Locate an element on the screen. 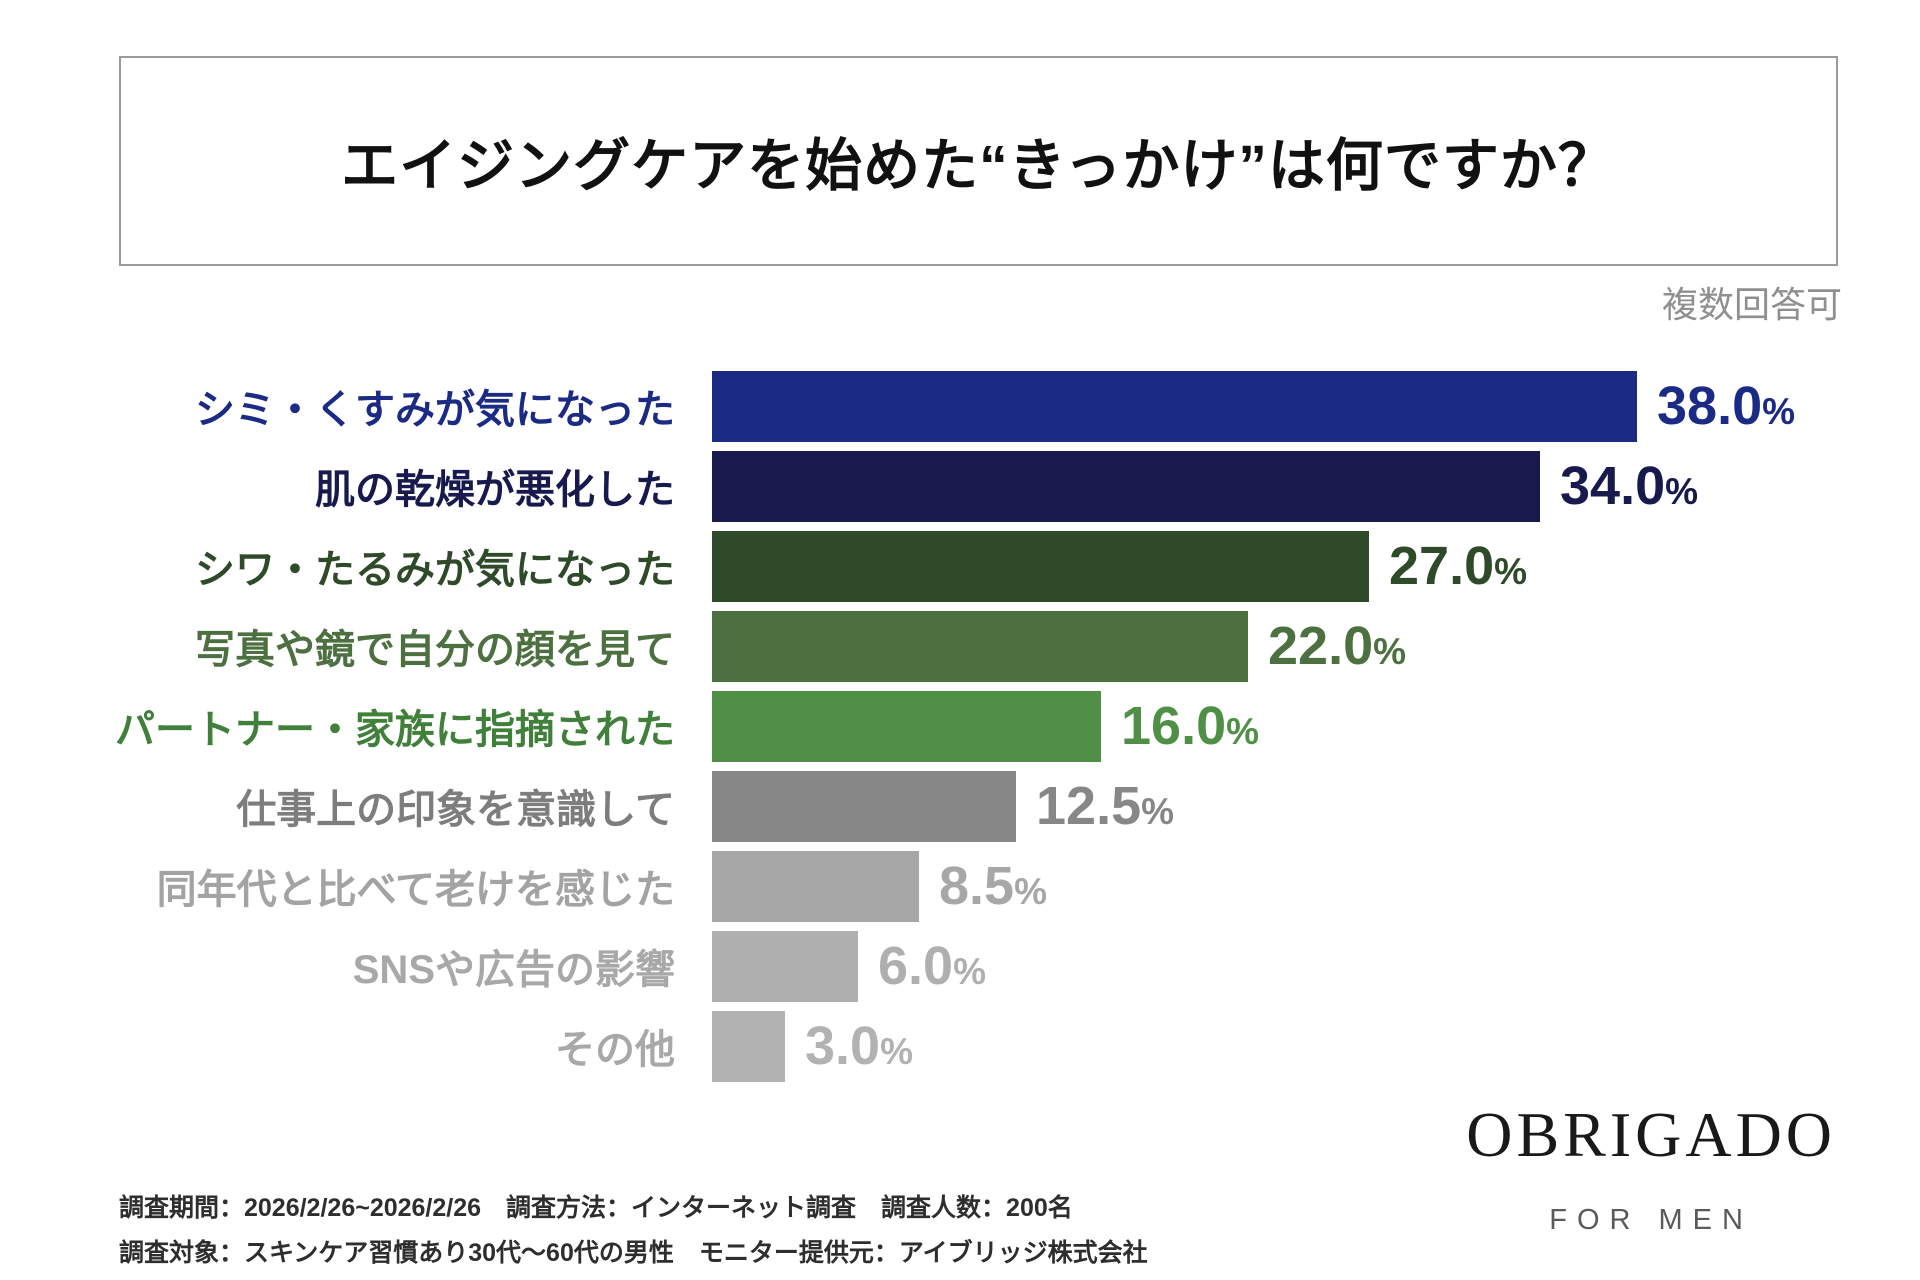 This screenshot has width=1920, height=1280. chart-title-box: エイジングケアを始めた“きっかけ”は何ですか？ is located at coordinates (978, 161).